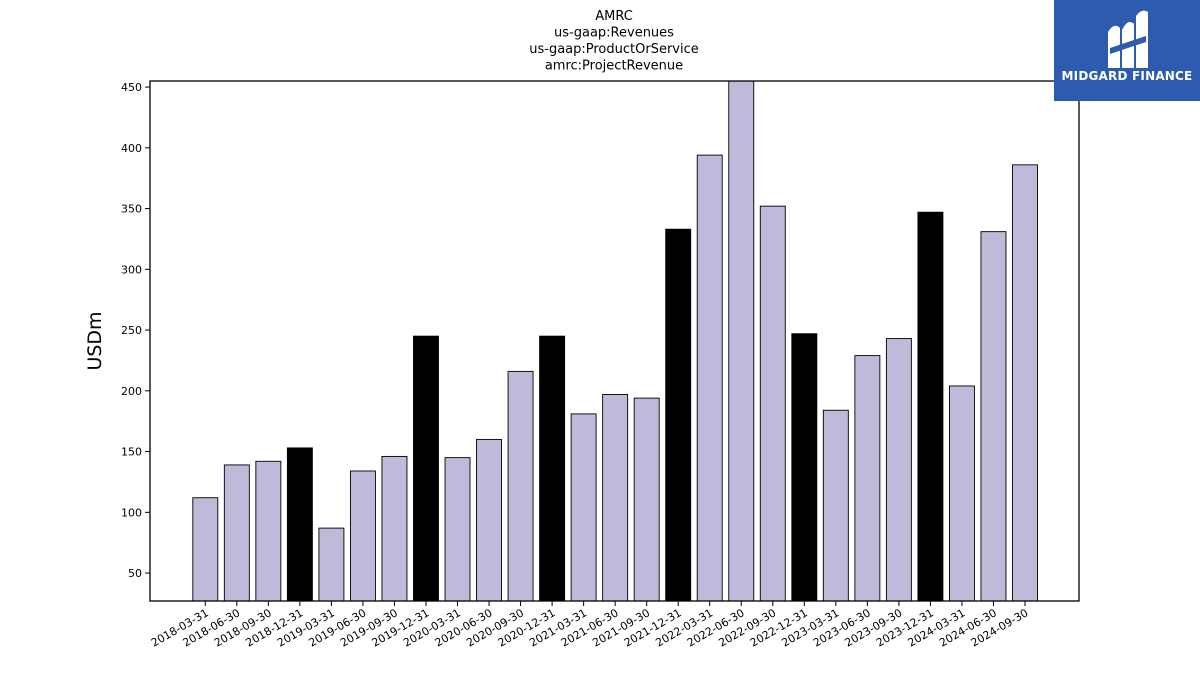  I want to click on logo-badge: MIDGARD FINANCE, so click(1127, 50).